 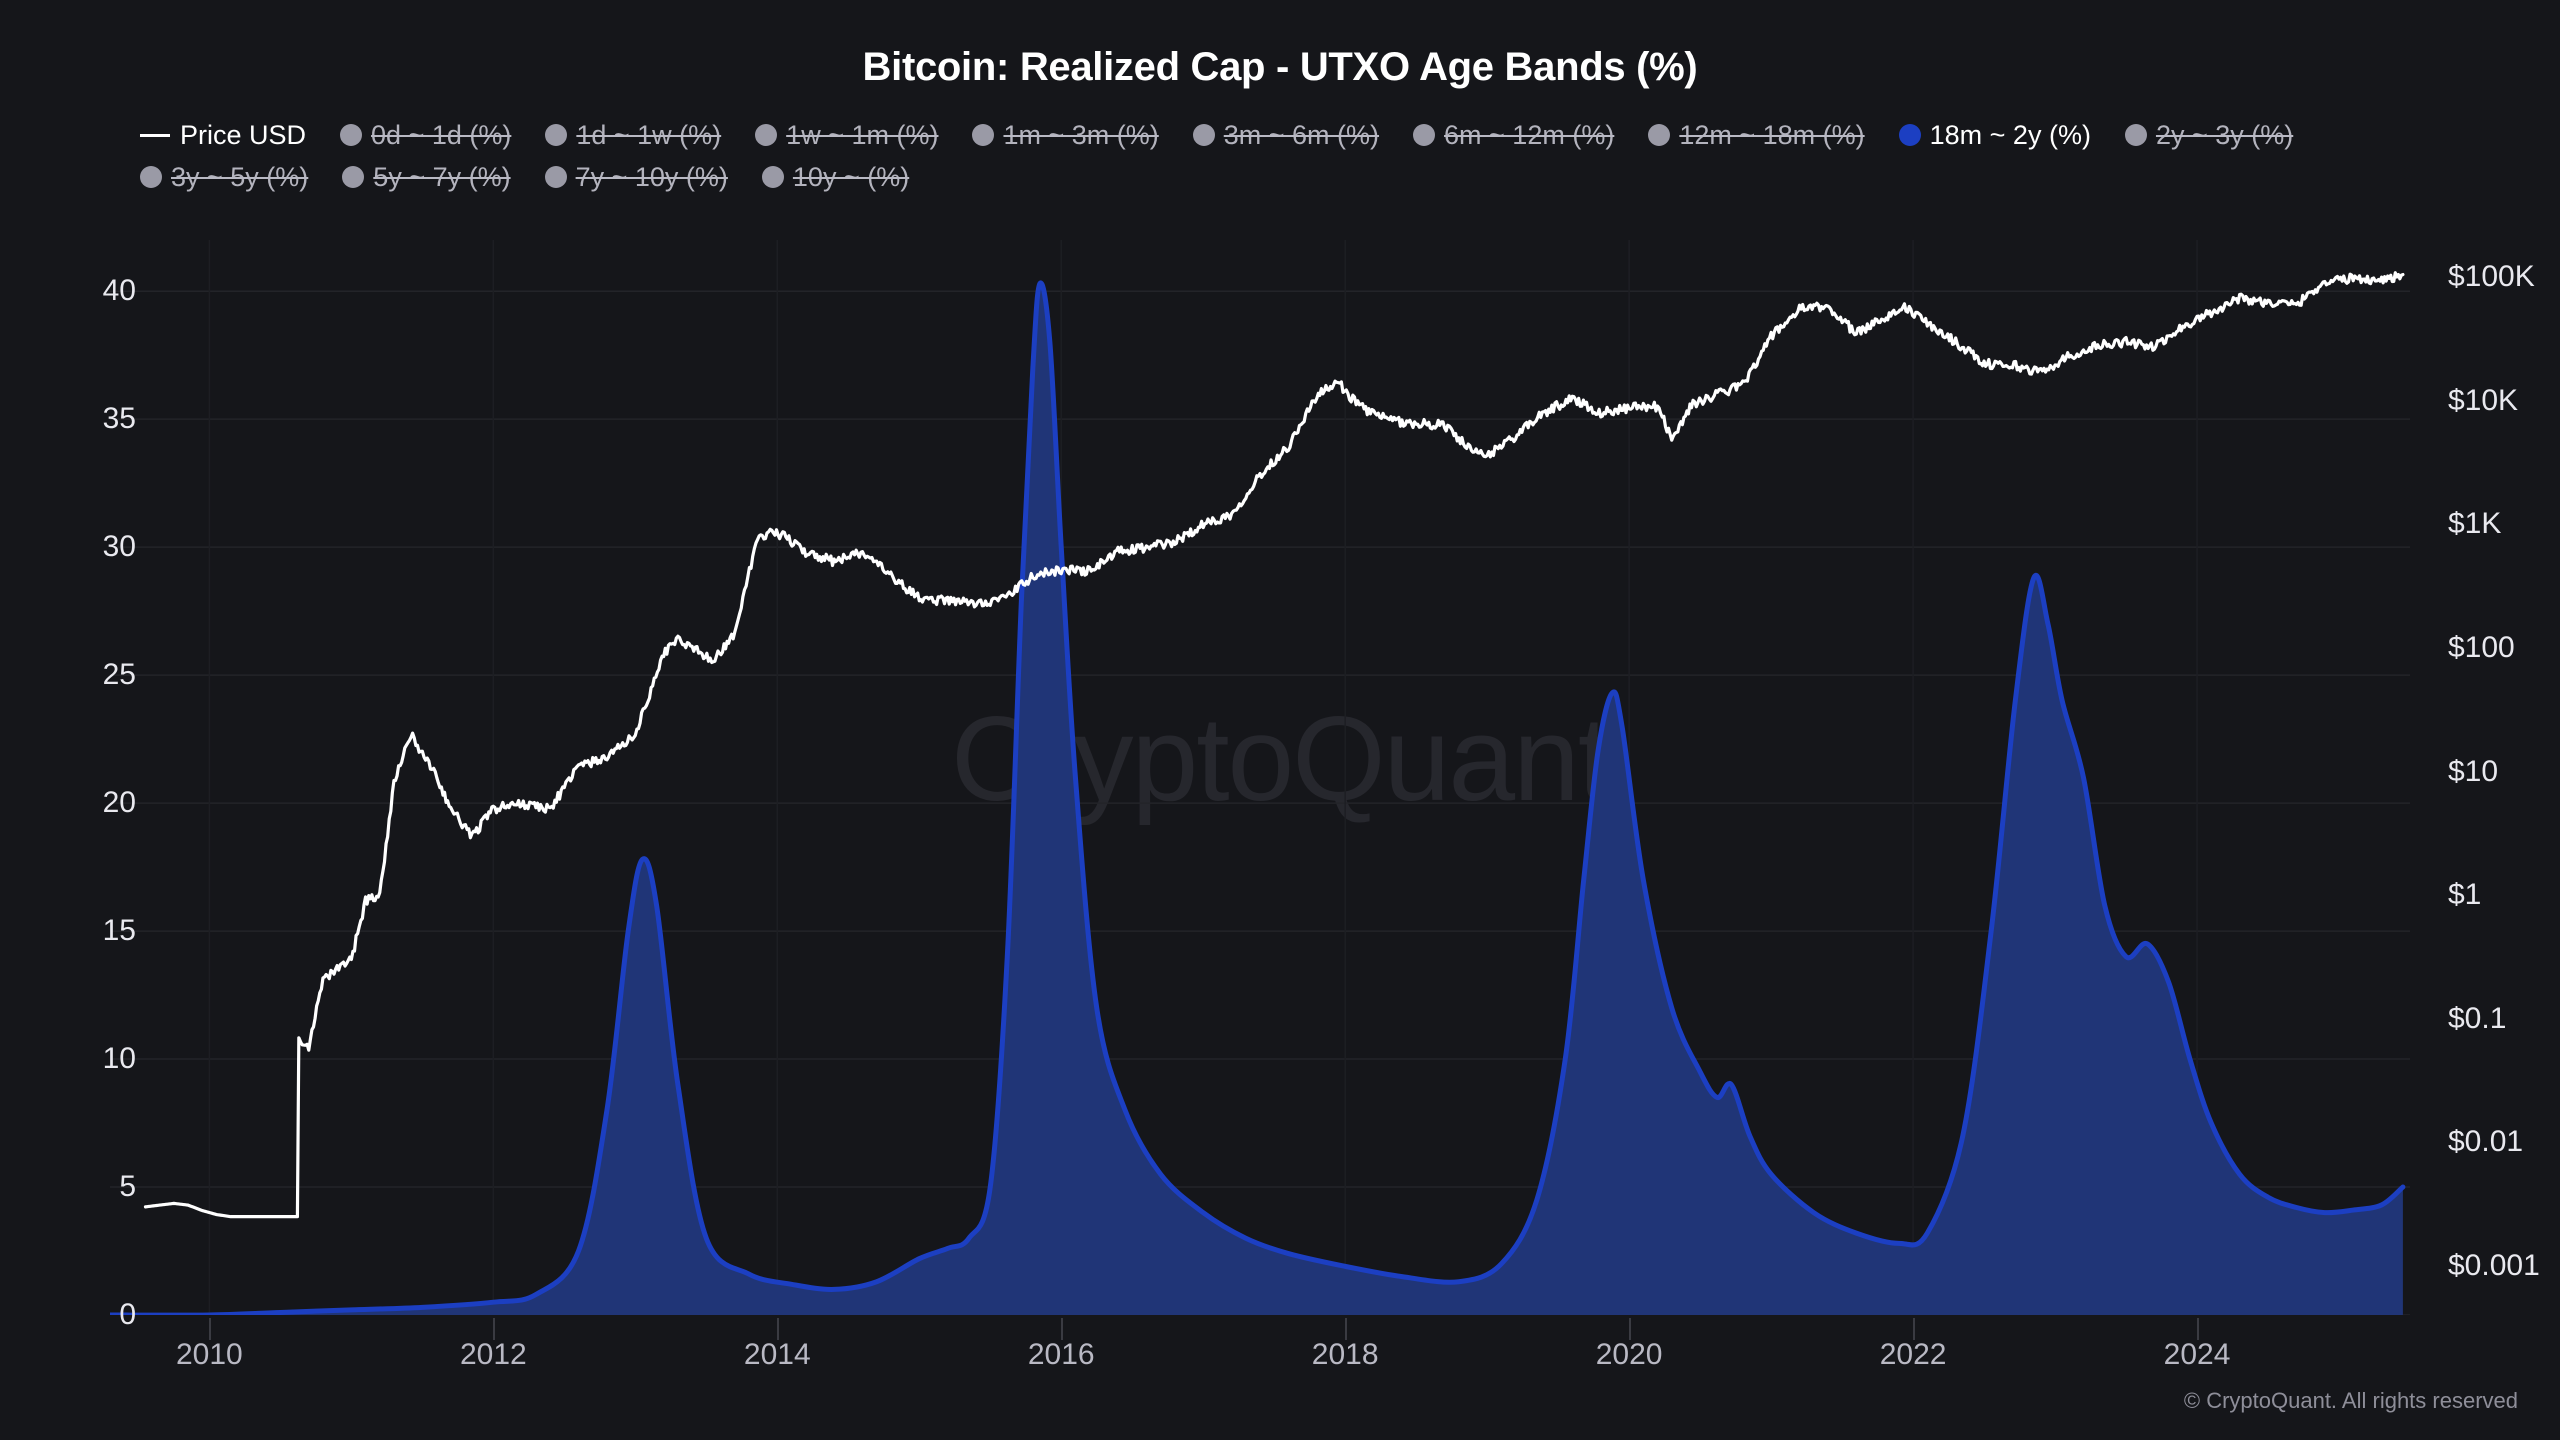 I want to click on legend-item-0d-1d: 0d ~ 1d (%), so click(x=425, y=135).